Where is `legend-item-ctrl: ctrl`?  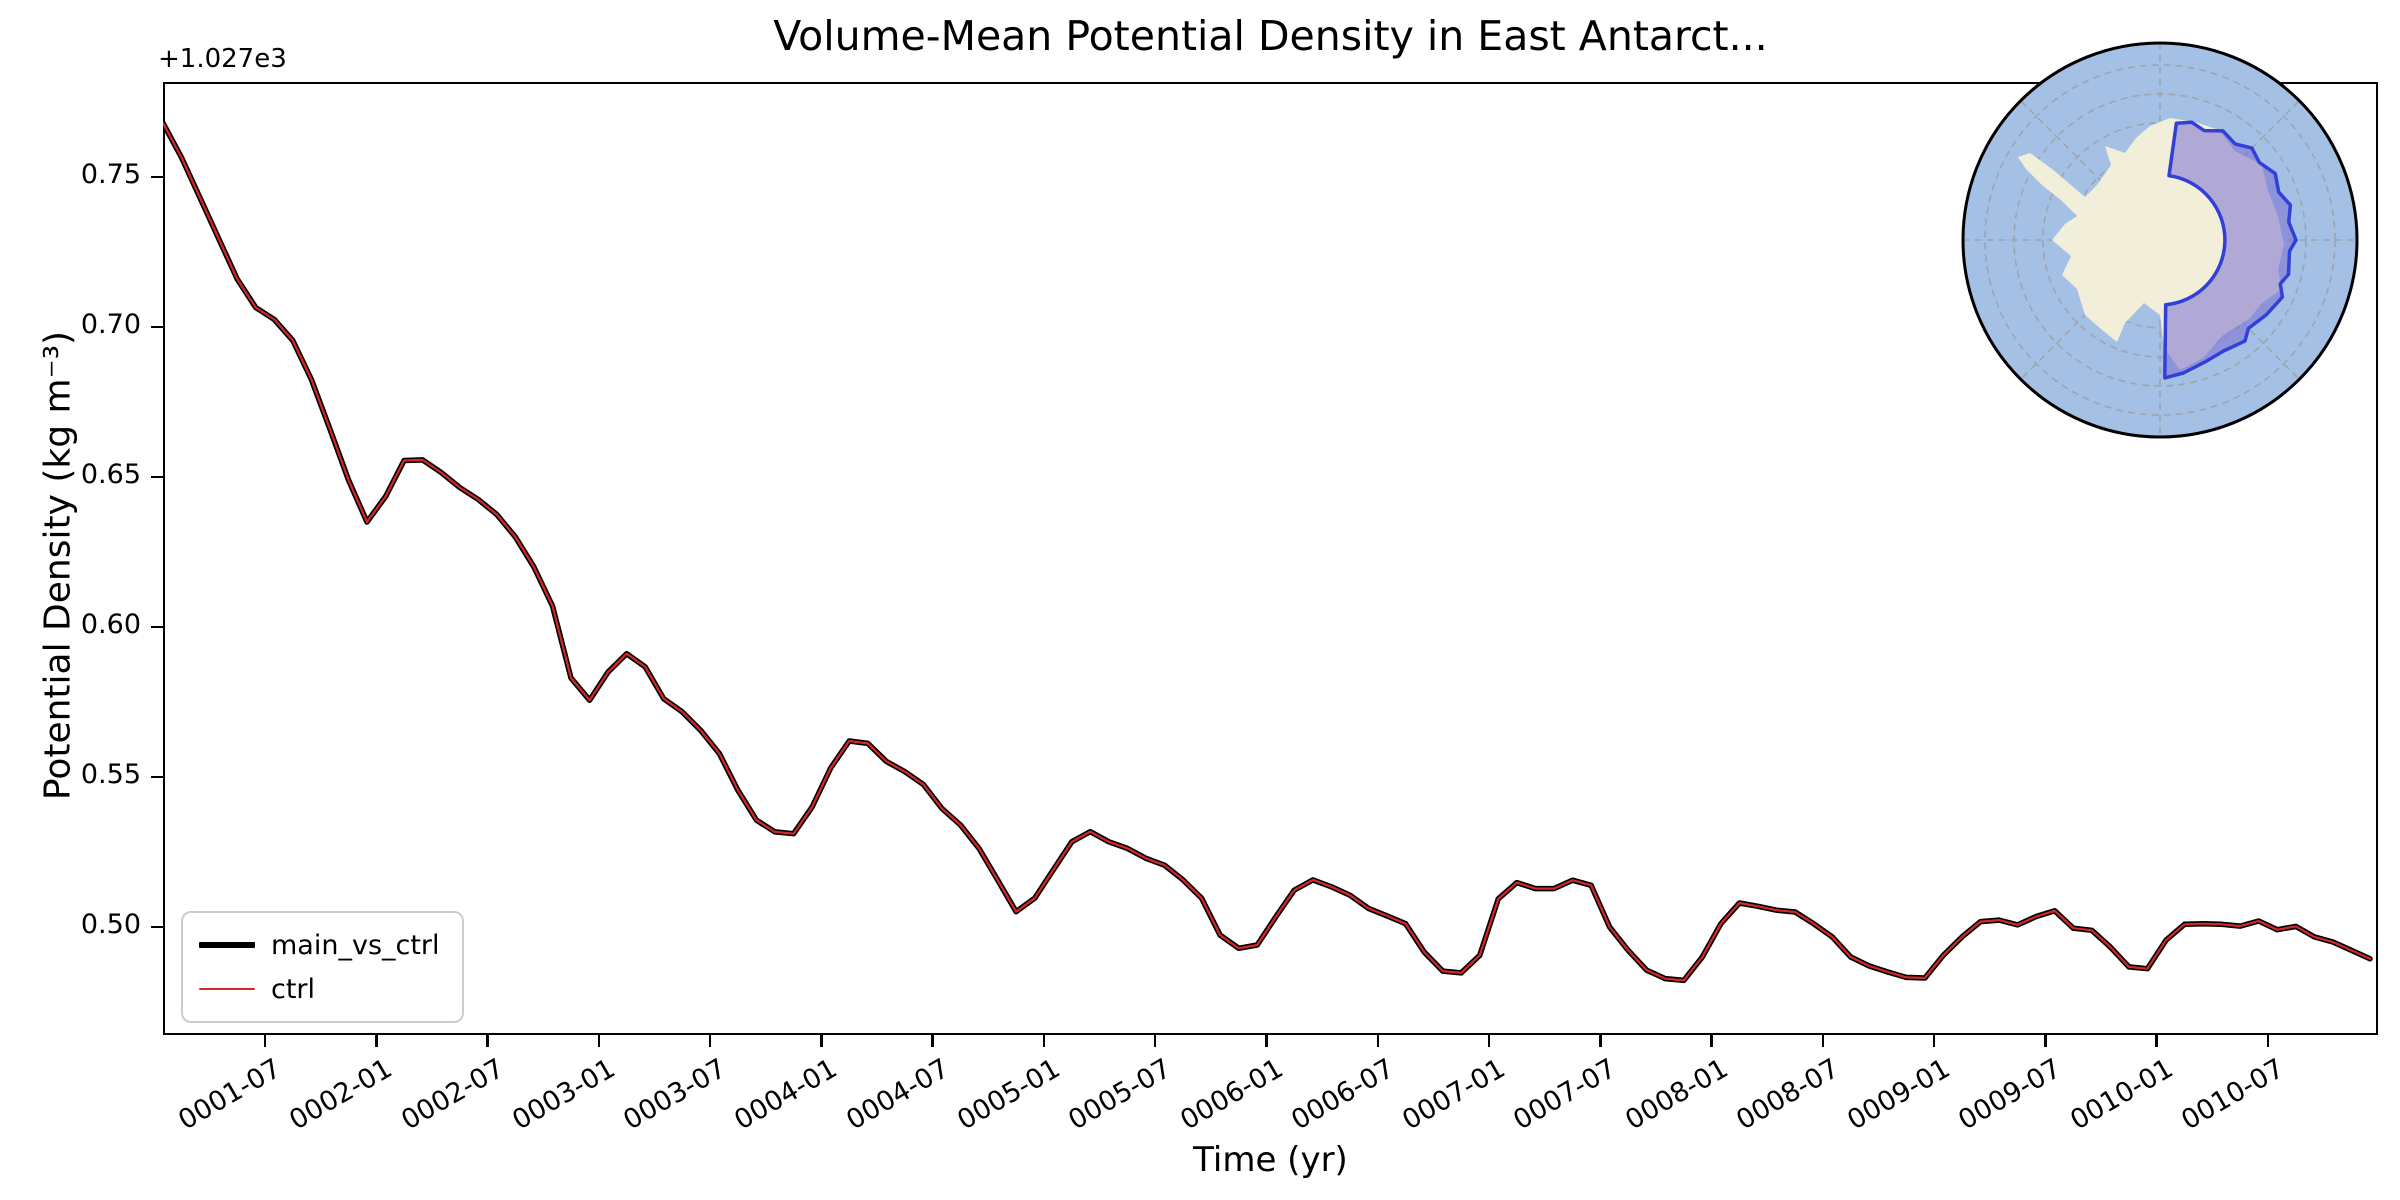
legend-item-ctrl: ctrl is located at coordinates (319, 989).